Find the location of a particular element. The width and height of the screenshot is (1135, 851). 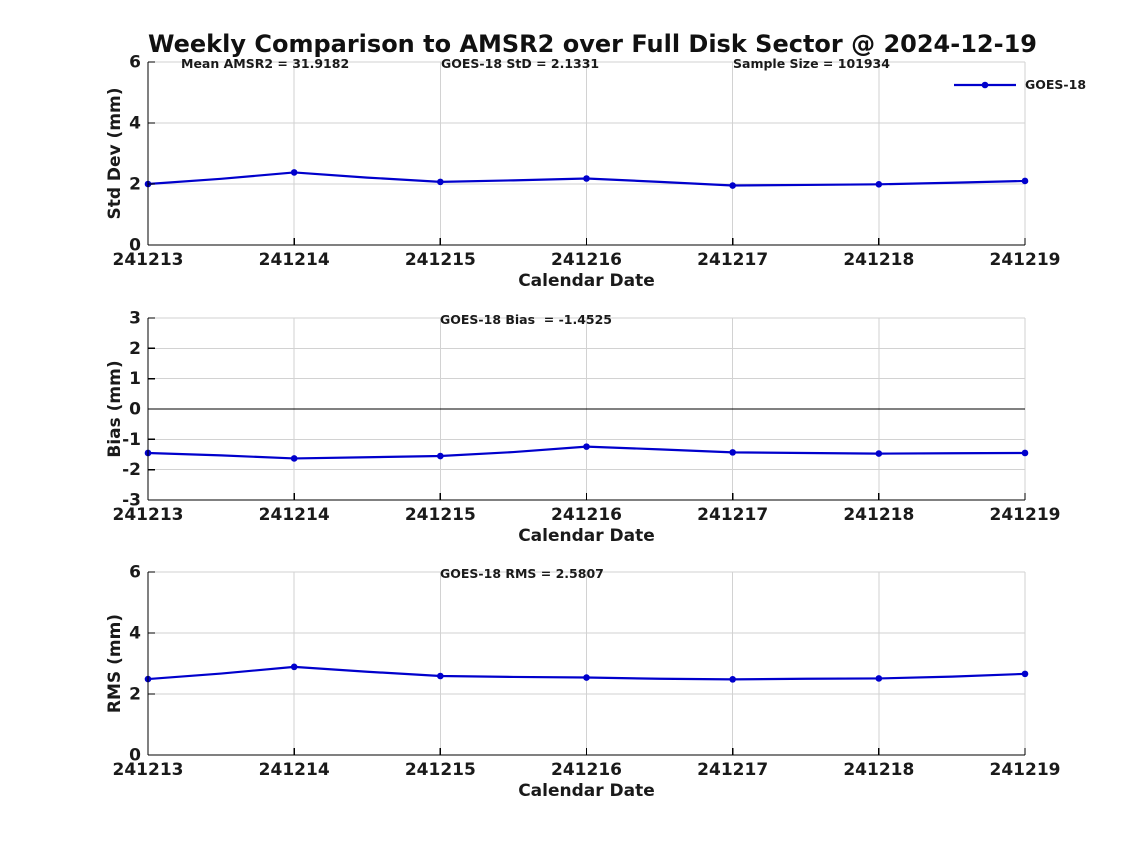

y-tick-label: 1 is located at coordinates (135, 379).